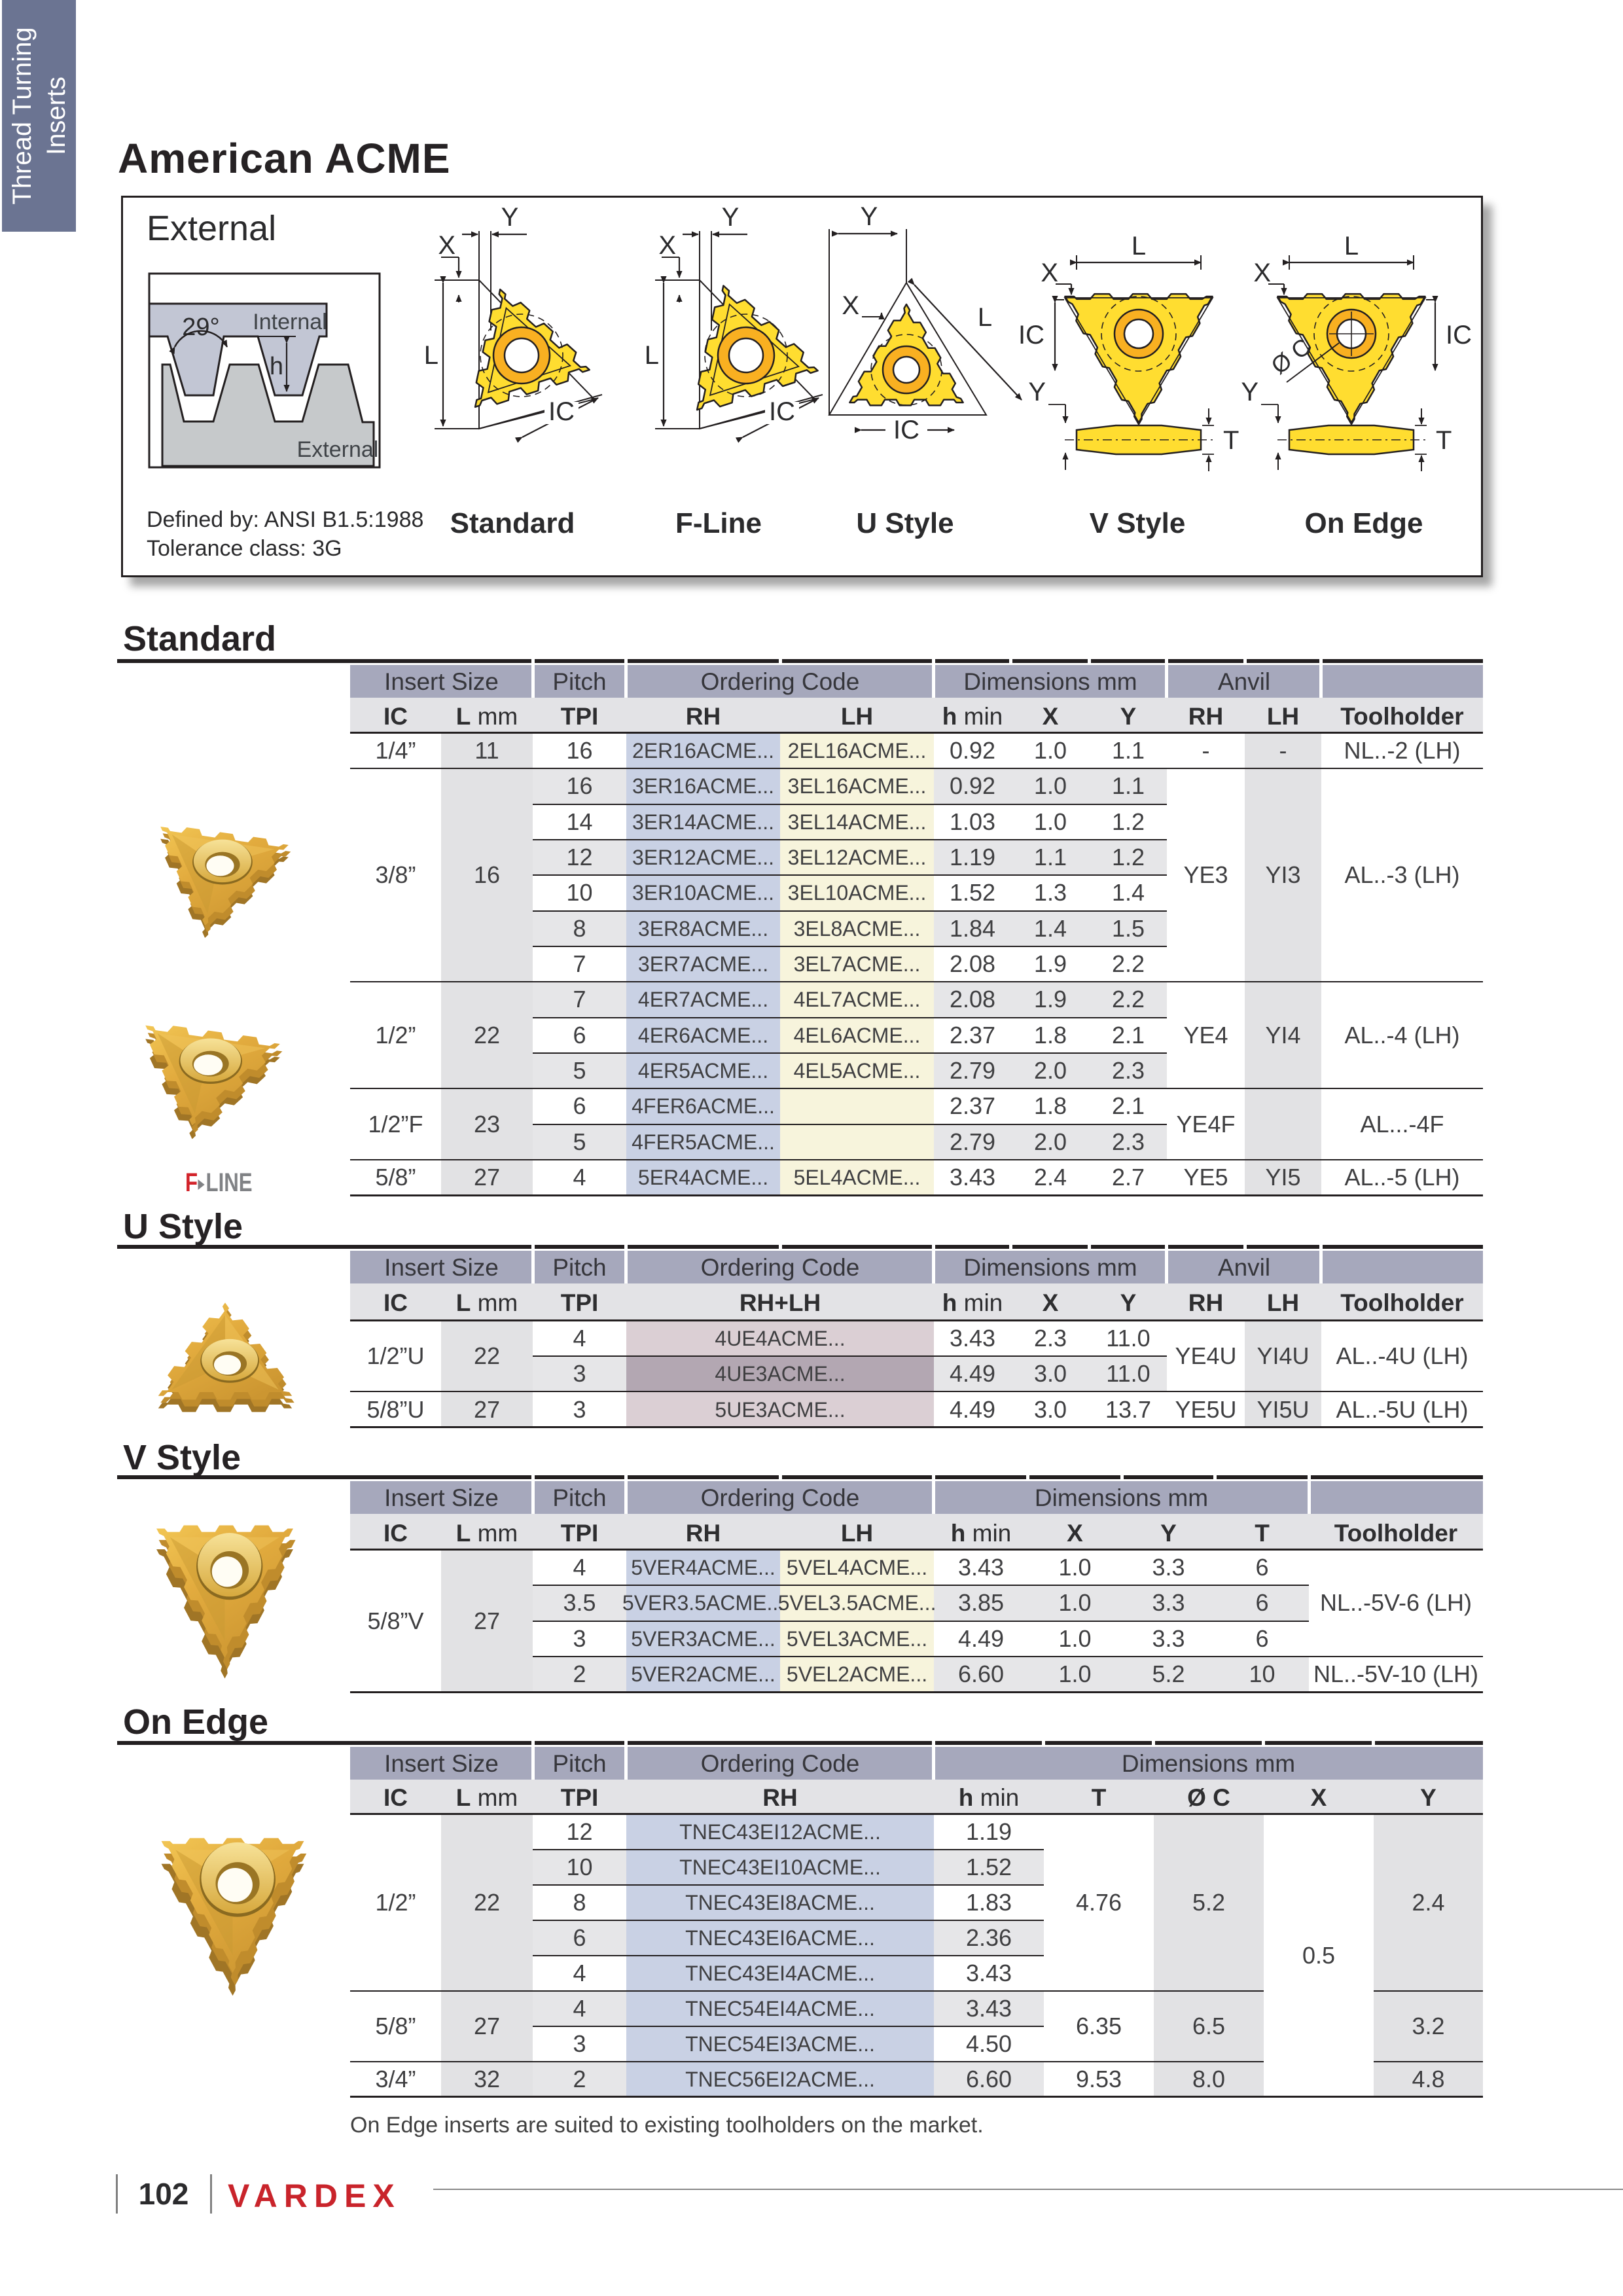  What do you see at coordinates (200, 327) in the screenshot?
I see `svg-text: 29°` at bounding box center [200, 327].